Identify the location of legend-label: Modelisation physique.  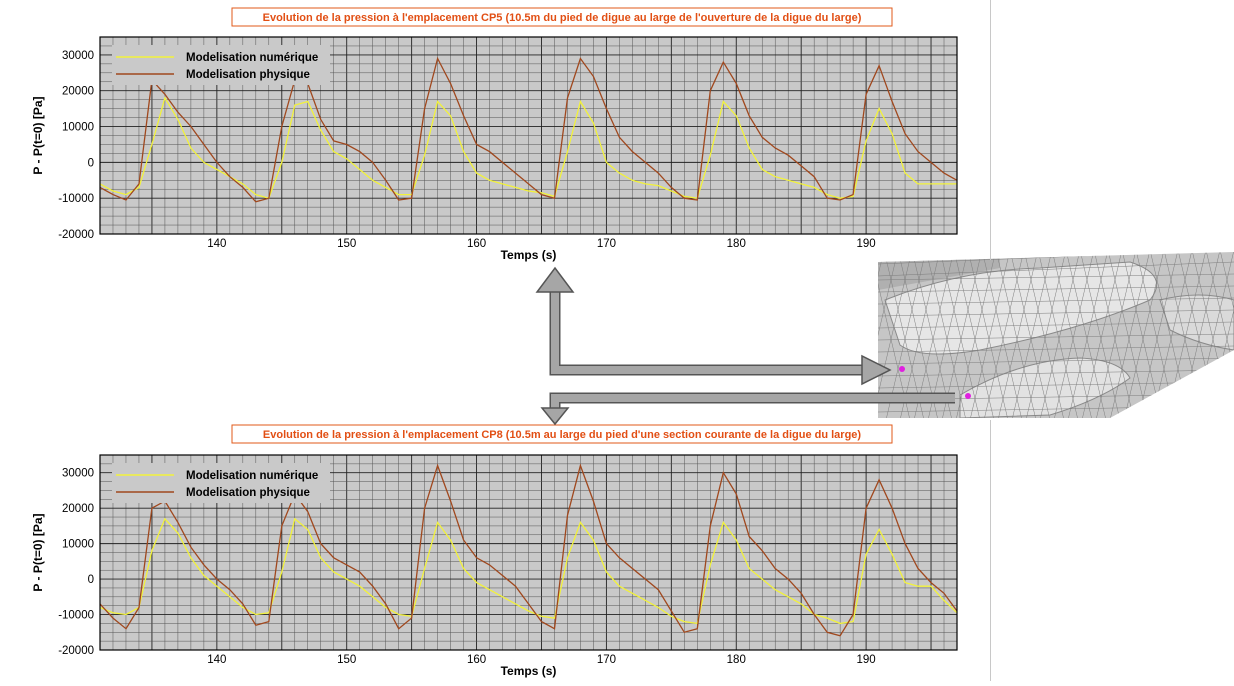
(248, 75).